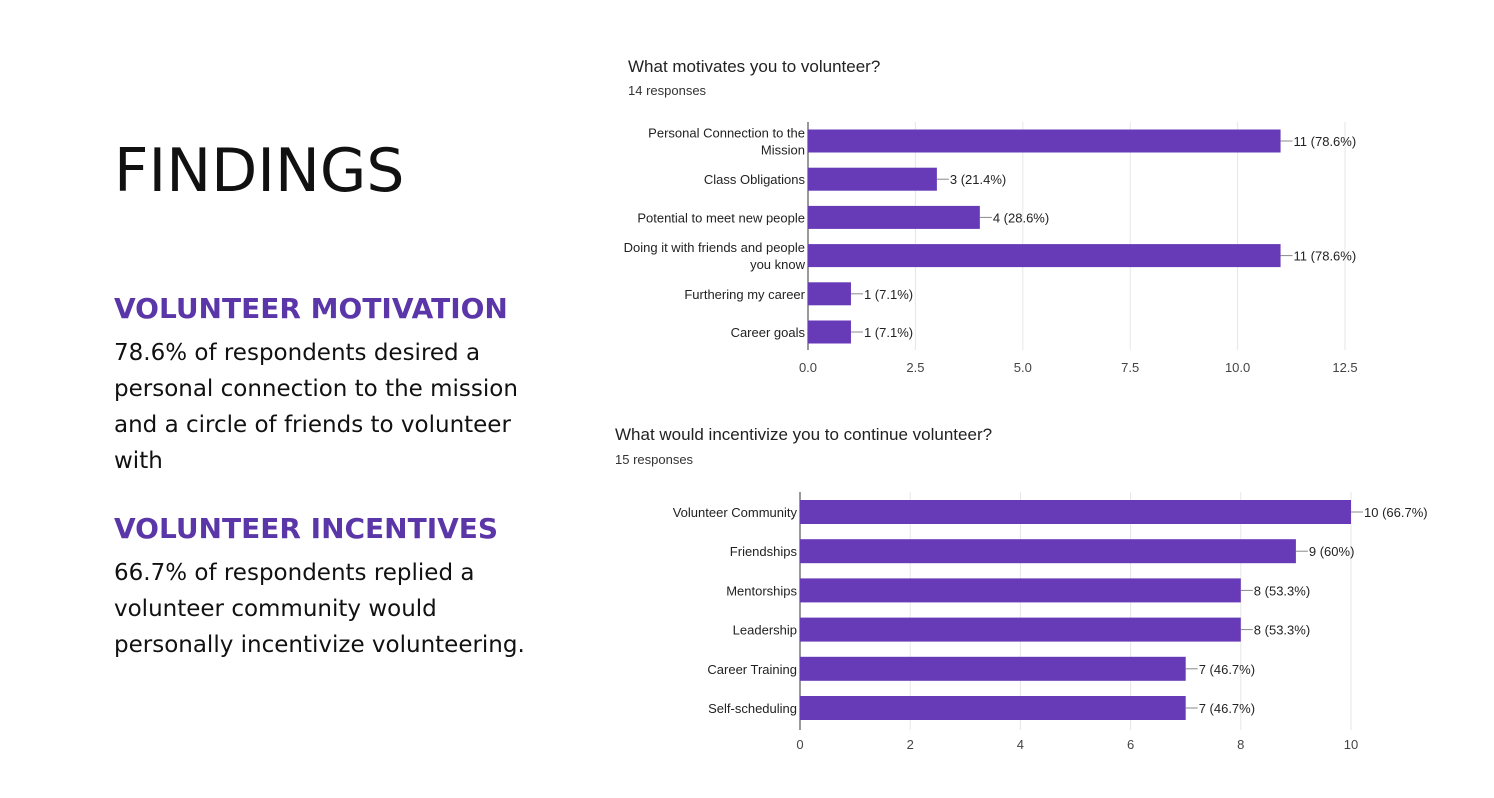 This screenshot has height=798, width=1494. What do you see at coordinates (306, 528) in the screenshot?
I see `volunteer-incentives-heading: VOLUNTEER INCENTIVES` at bounding box center [306, 528].